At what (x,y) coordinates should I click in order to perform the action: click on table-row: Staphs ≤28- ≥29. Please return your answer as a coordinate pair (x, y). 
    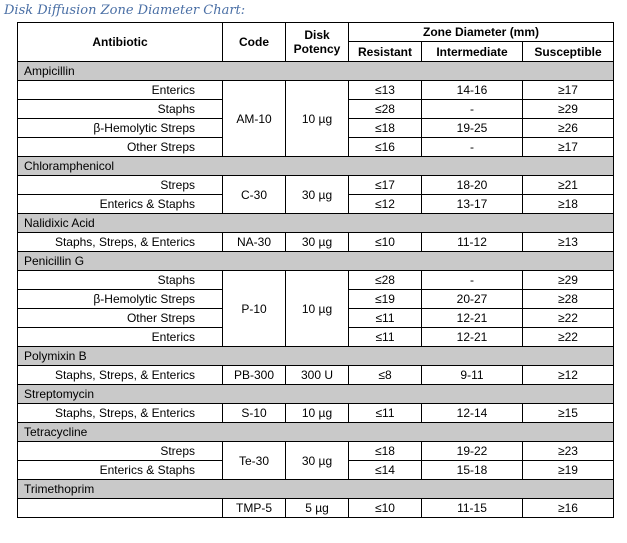
    Looking at the image, I should click on (316, 109).